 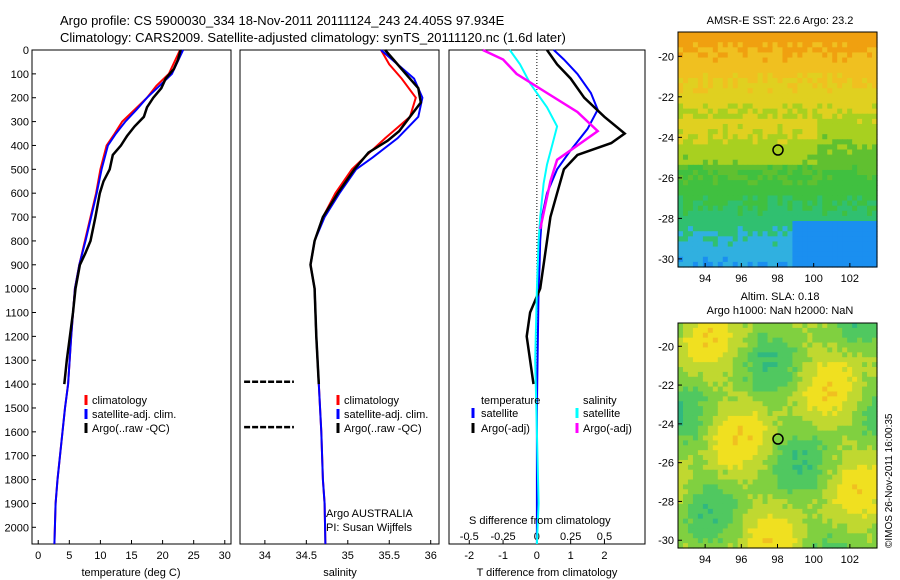 I want to click on x-tick-label: 35.5, so click(x=389, y=556).